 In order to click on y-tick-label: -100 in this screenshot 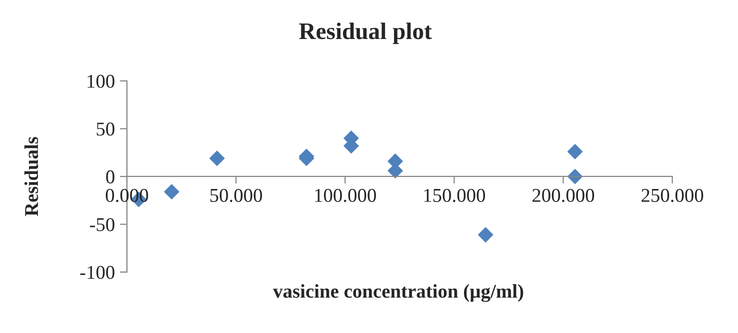, I will do `click(97, 272)`.